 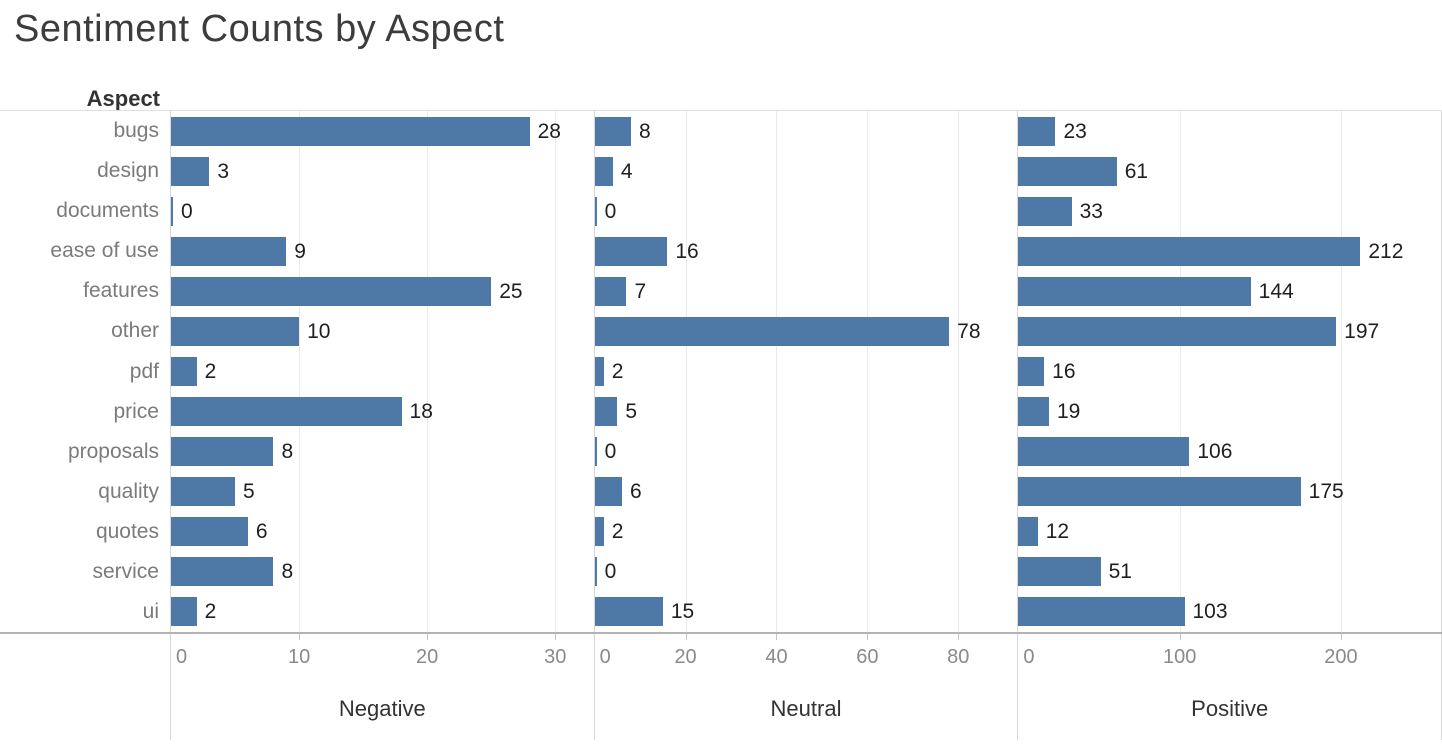 I want to click on bar-row: 9, so click(x=382, y=251).